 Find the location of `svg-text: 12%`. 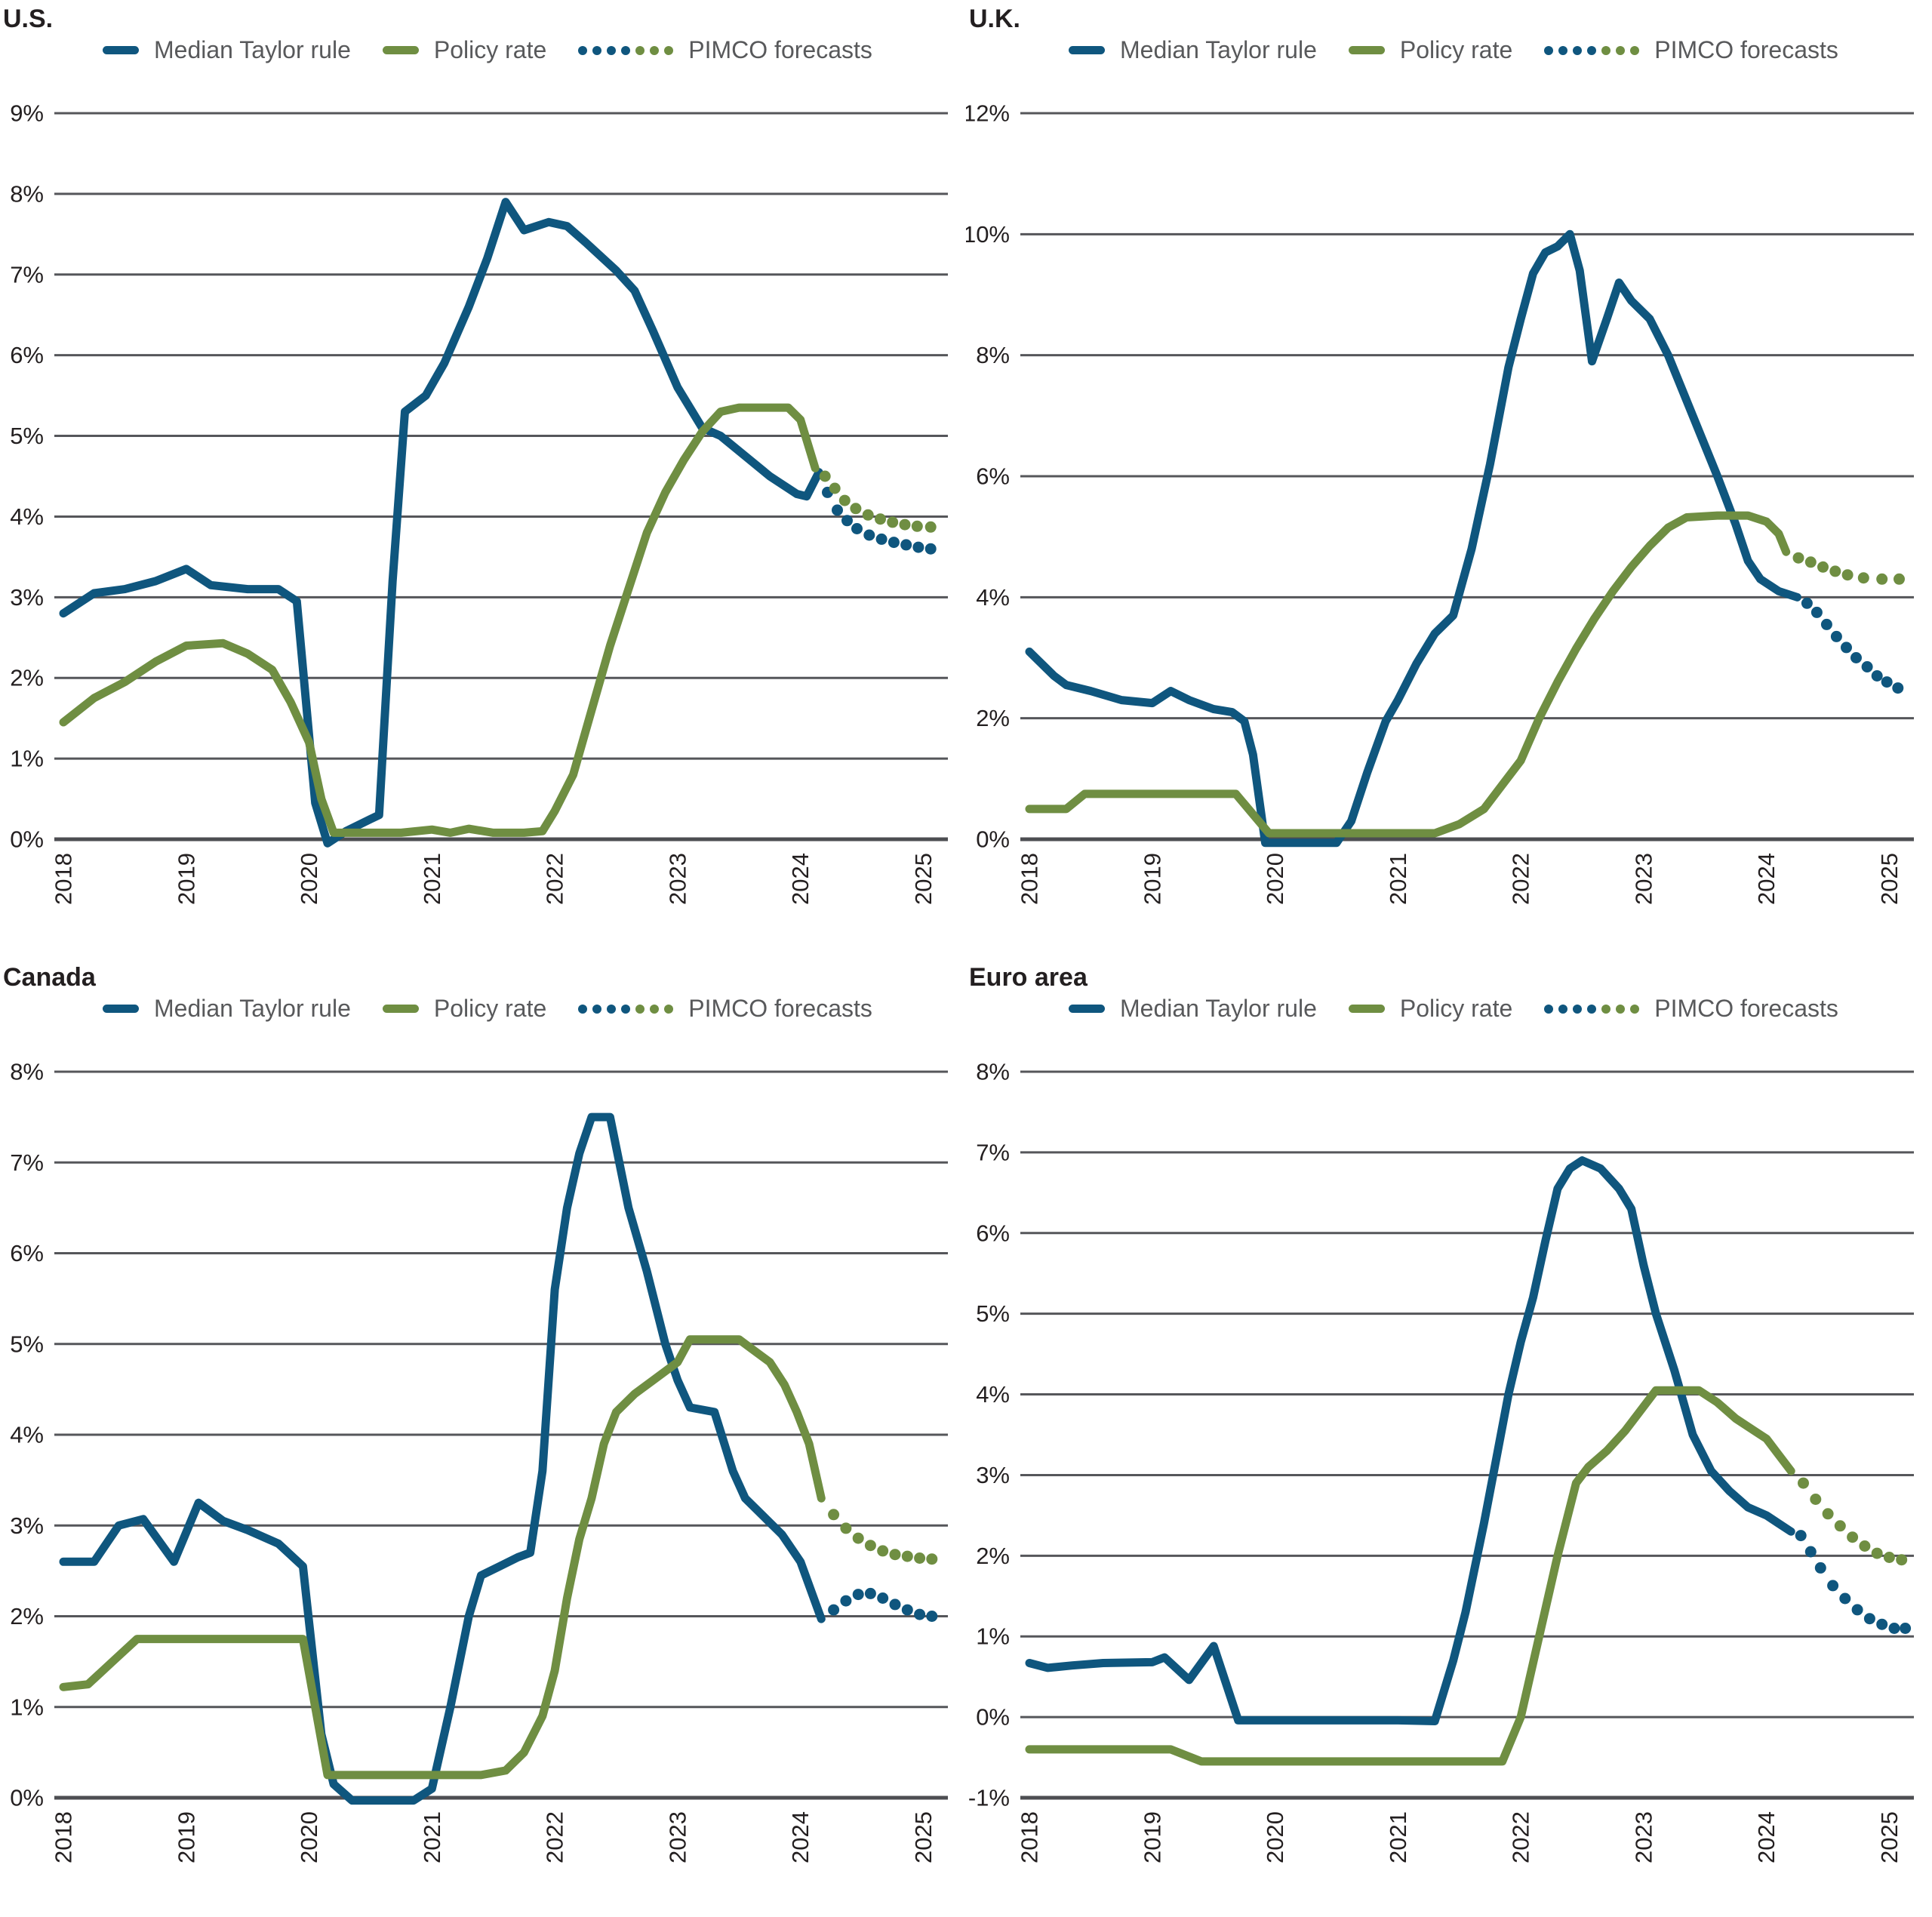

svg-text: 12% is located at coordinates (988, 114).